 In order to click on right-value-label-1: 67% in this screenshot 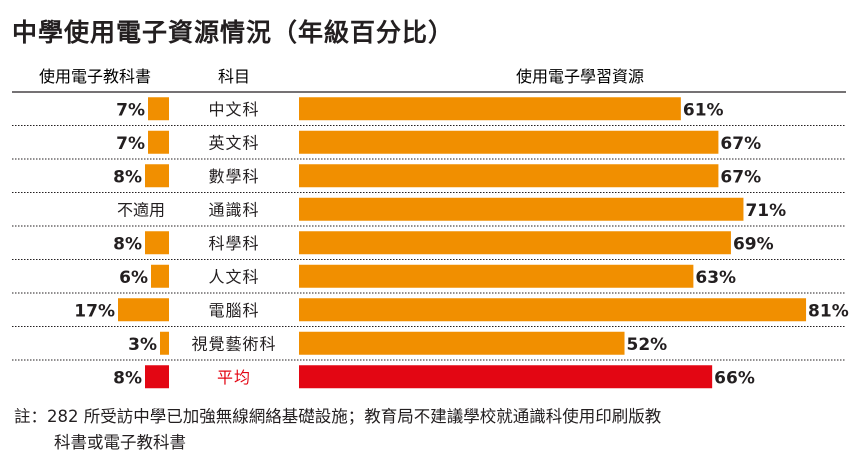, I will do `click(740, 144)`.